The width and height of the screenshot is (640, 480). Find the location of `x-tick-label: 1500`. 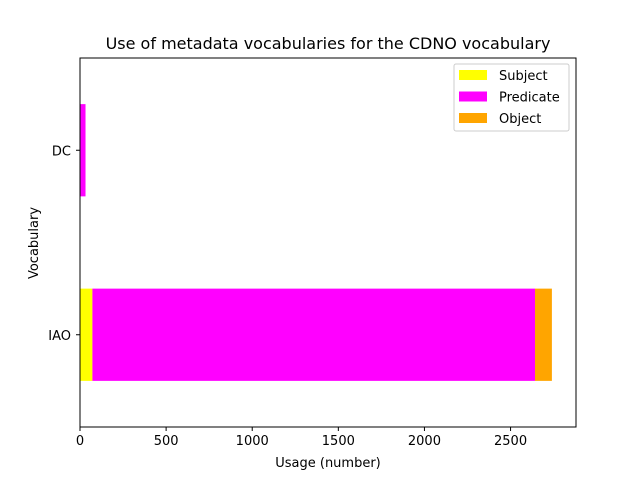

x-tick-label: 1500 is located at coordinates (338, 441).